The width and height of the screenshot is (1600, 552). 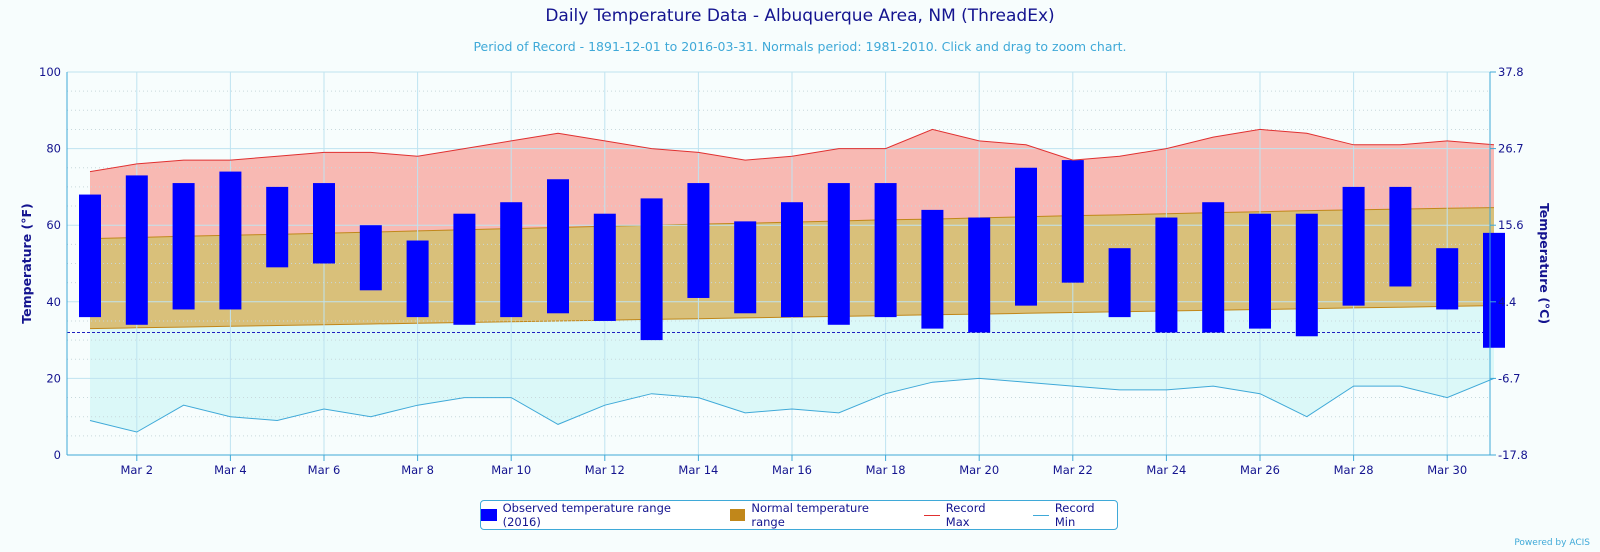 I want to click on x-tick-label: Mar 30, so click(x=1447, y=470).